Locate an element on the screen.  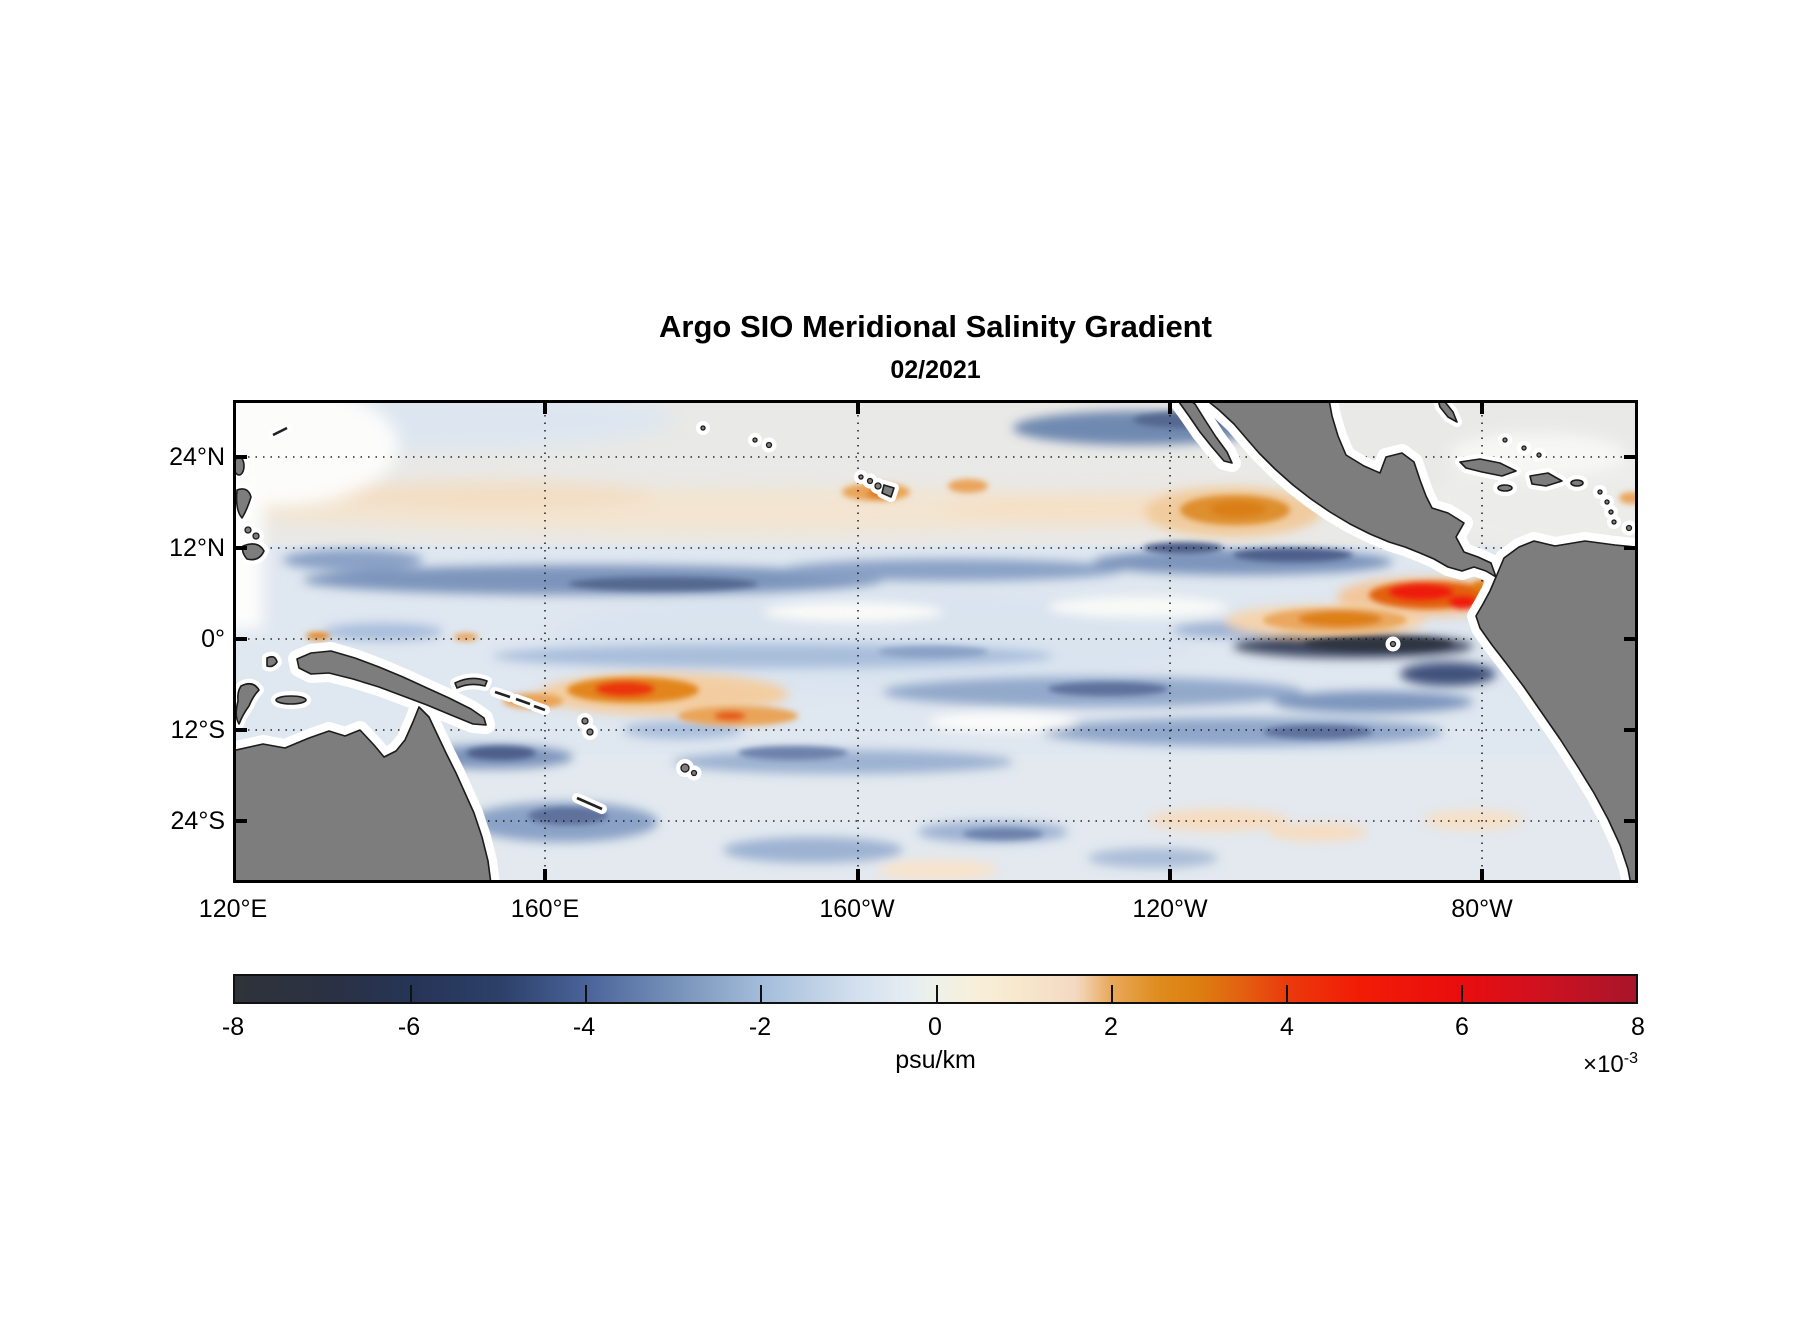
land-baja-california is located at coordinates (1205, 432).